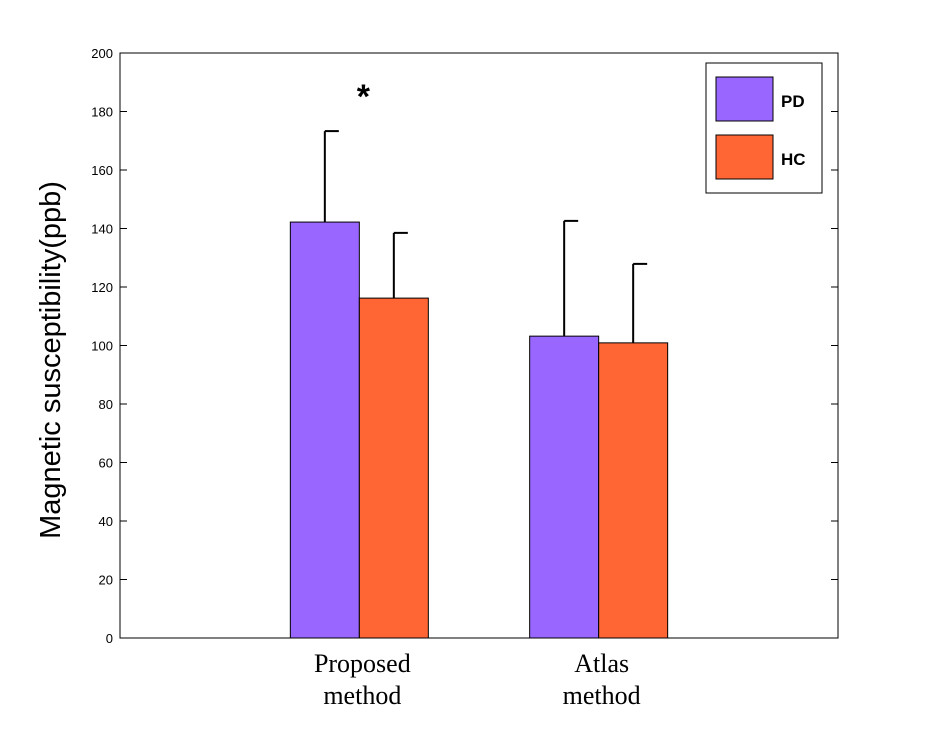 The image size is (926, 730). What do you see at coordinates (102, 170) in the screenshot?
I see `y-tick-label: 160` at bounding box center [102, 170].